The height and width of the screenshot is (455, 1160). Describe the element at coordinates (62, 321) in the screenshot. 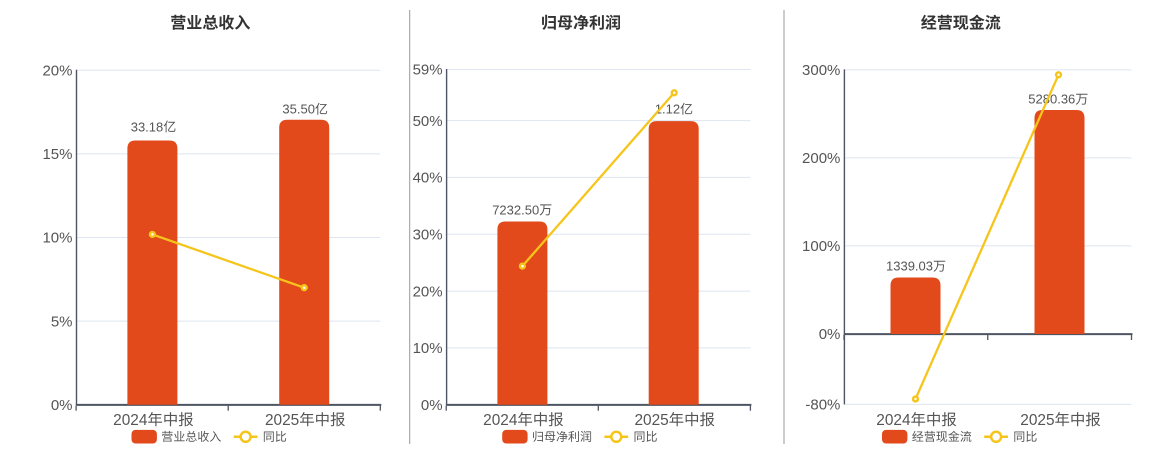

I see `svg-text: 5%` at that location.